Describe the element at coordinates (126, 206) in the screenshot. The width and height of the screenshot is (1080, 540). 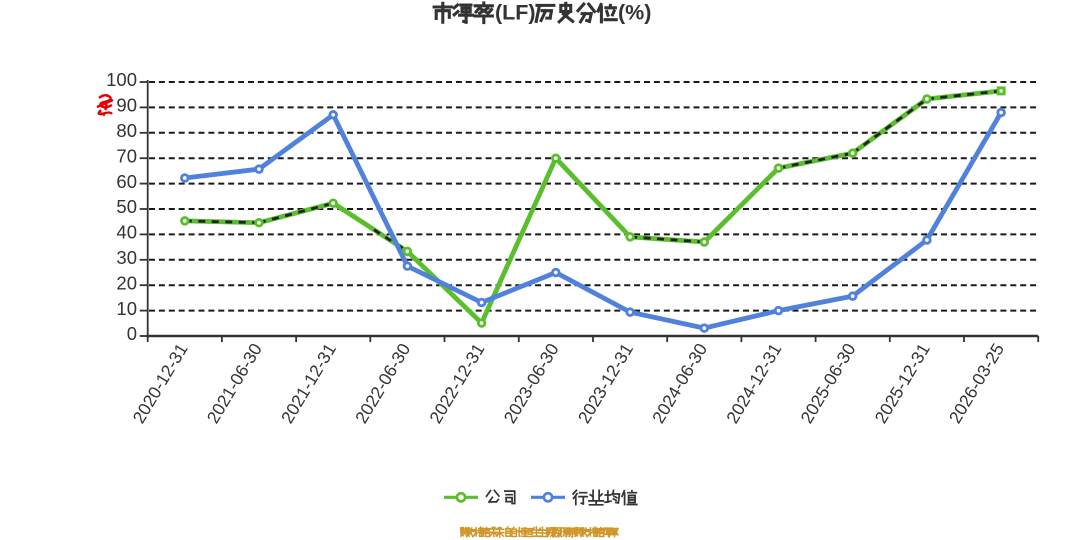
I see `svg-text: 50` at that location.